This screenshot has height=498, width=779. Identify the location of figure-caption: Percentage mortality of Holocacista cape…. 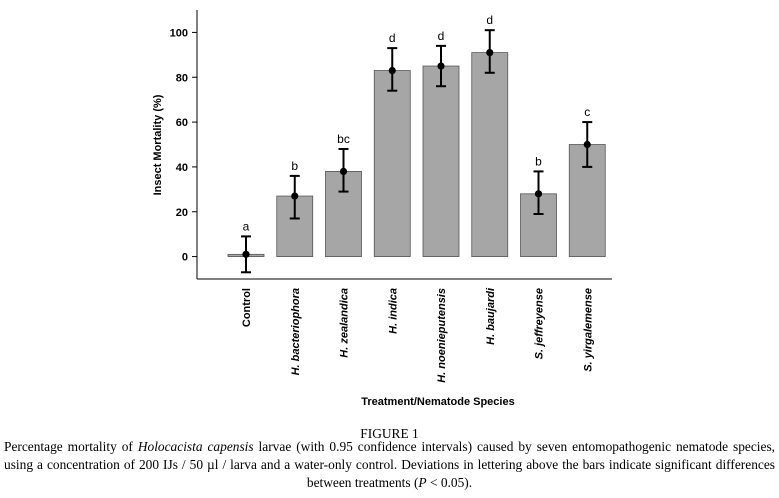
(389, 465).